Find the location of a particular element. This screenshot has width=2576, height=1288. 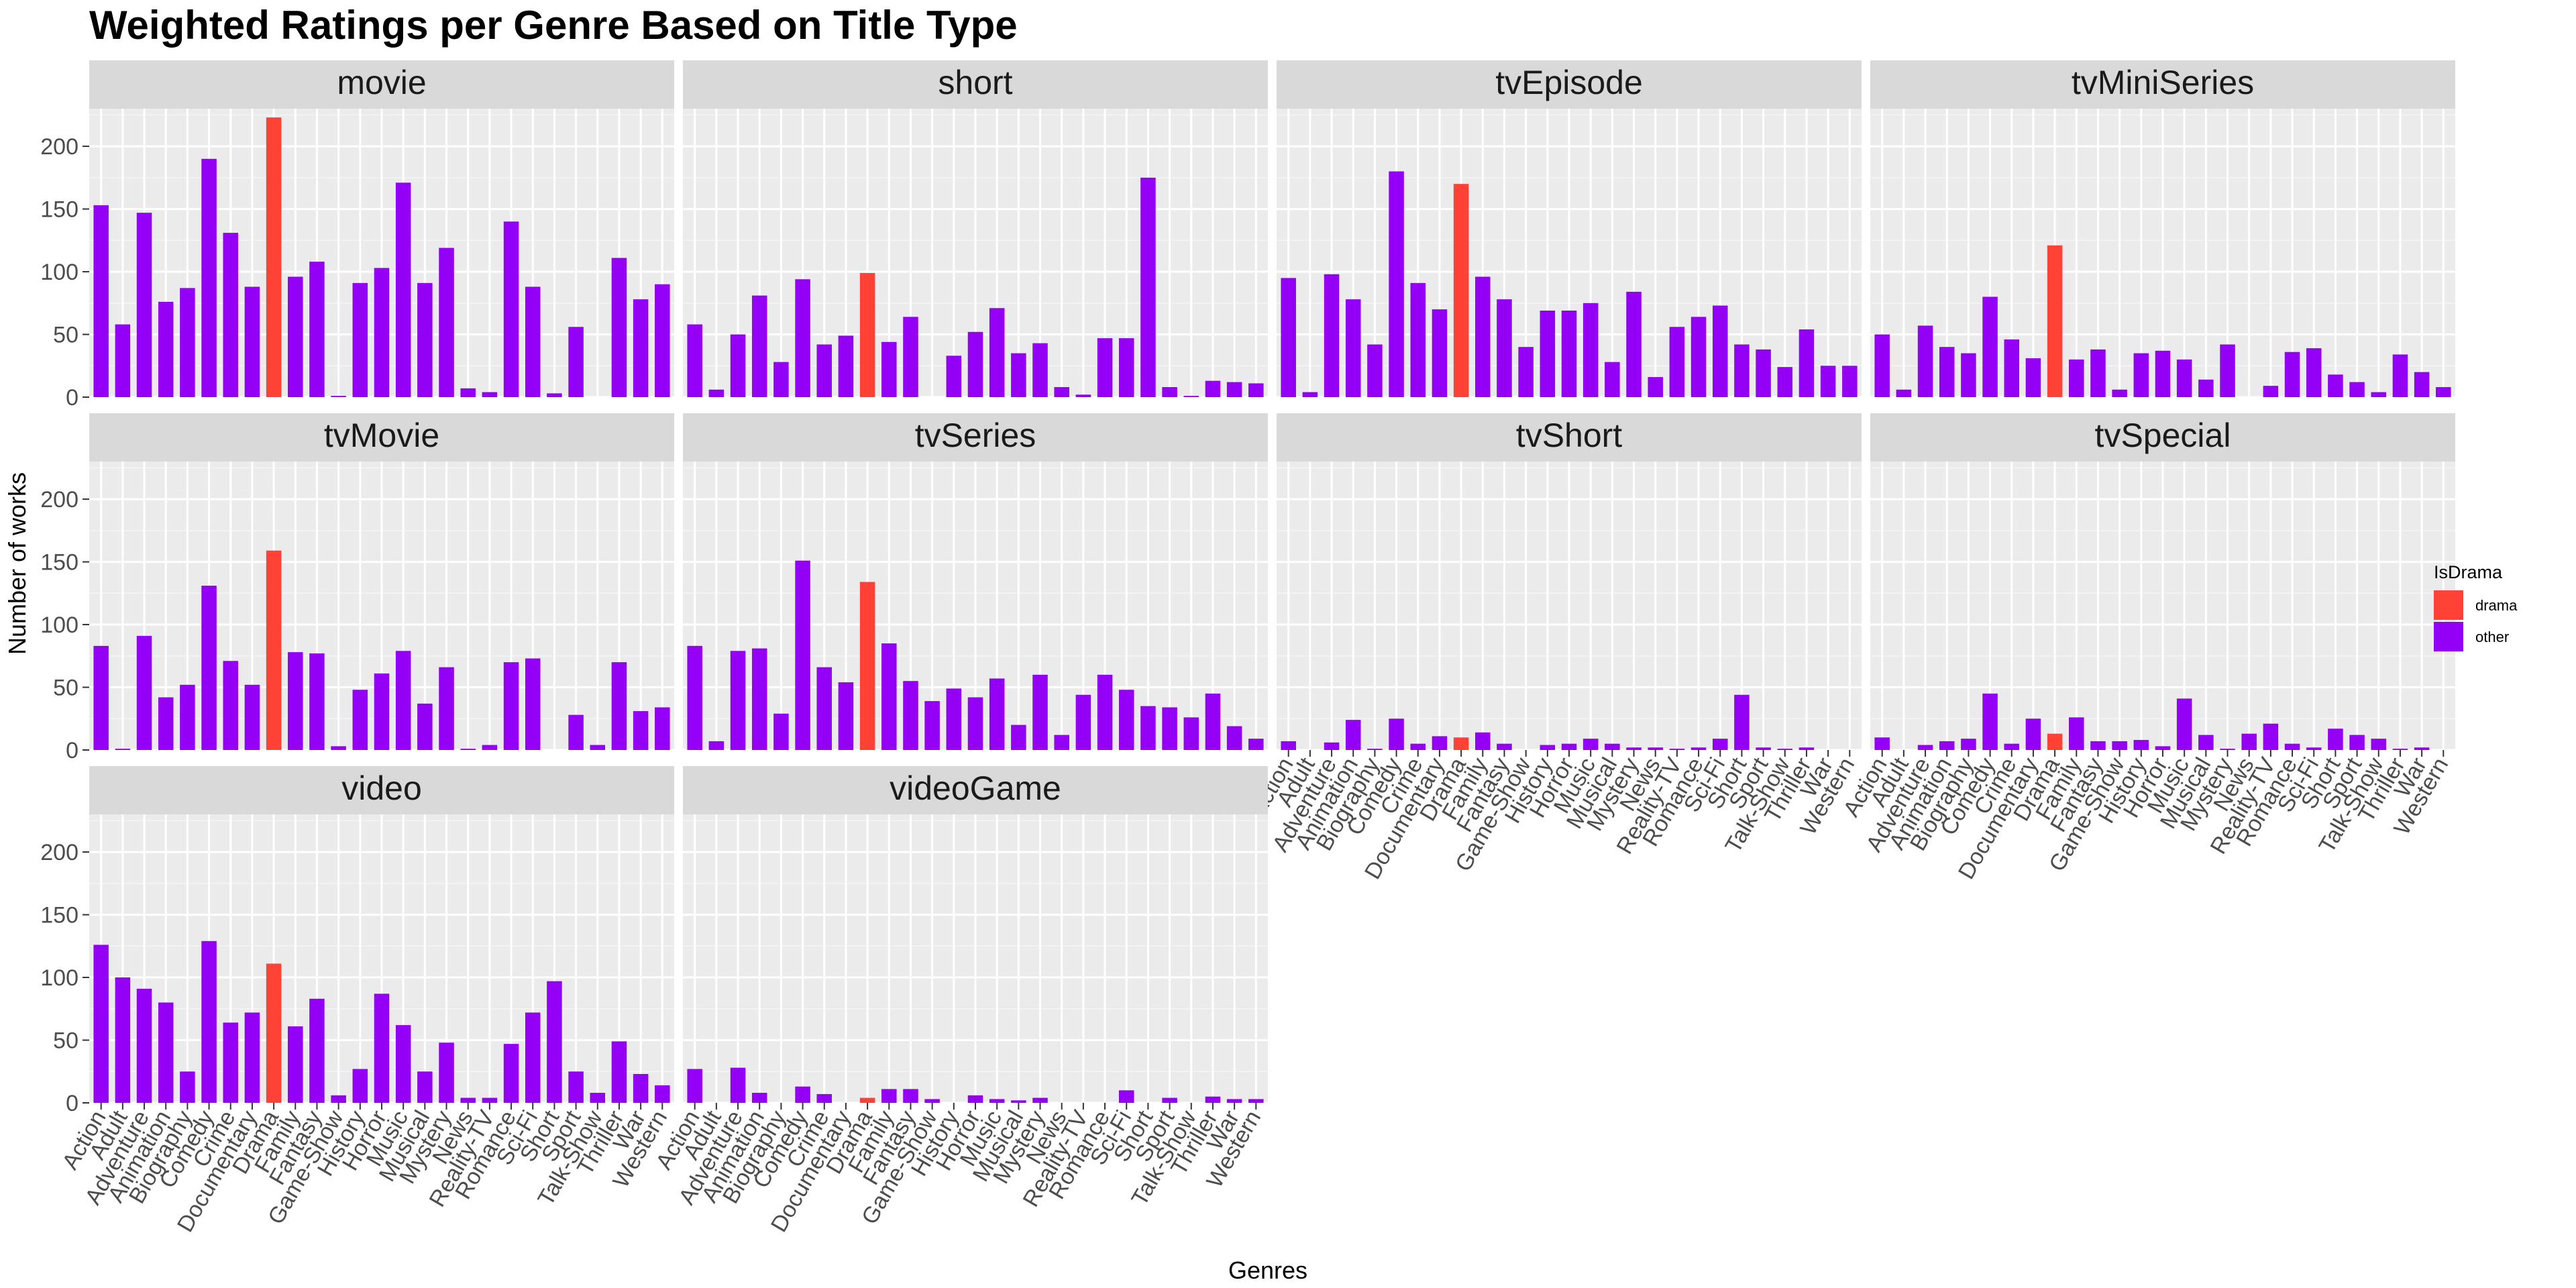

bar-tvseries-thriller is located at coordinates (1213, 721).